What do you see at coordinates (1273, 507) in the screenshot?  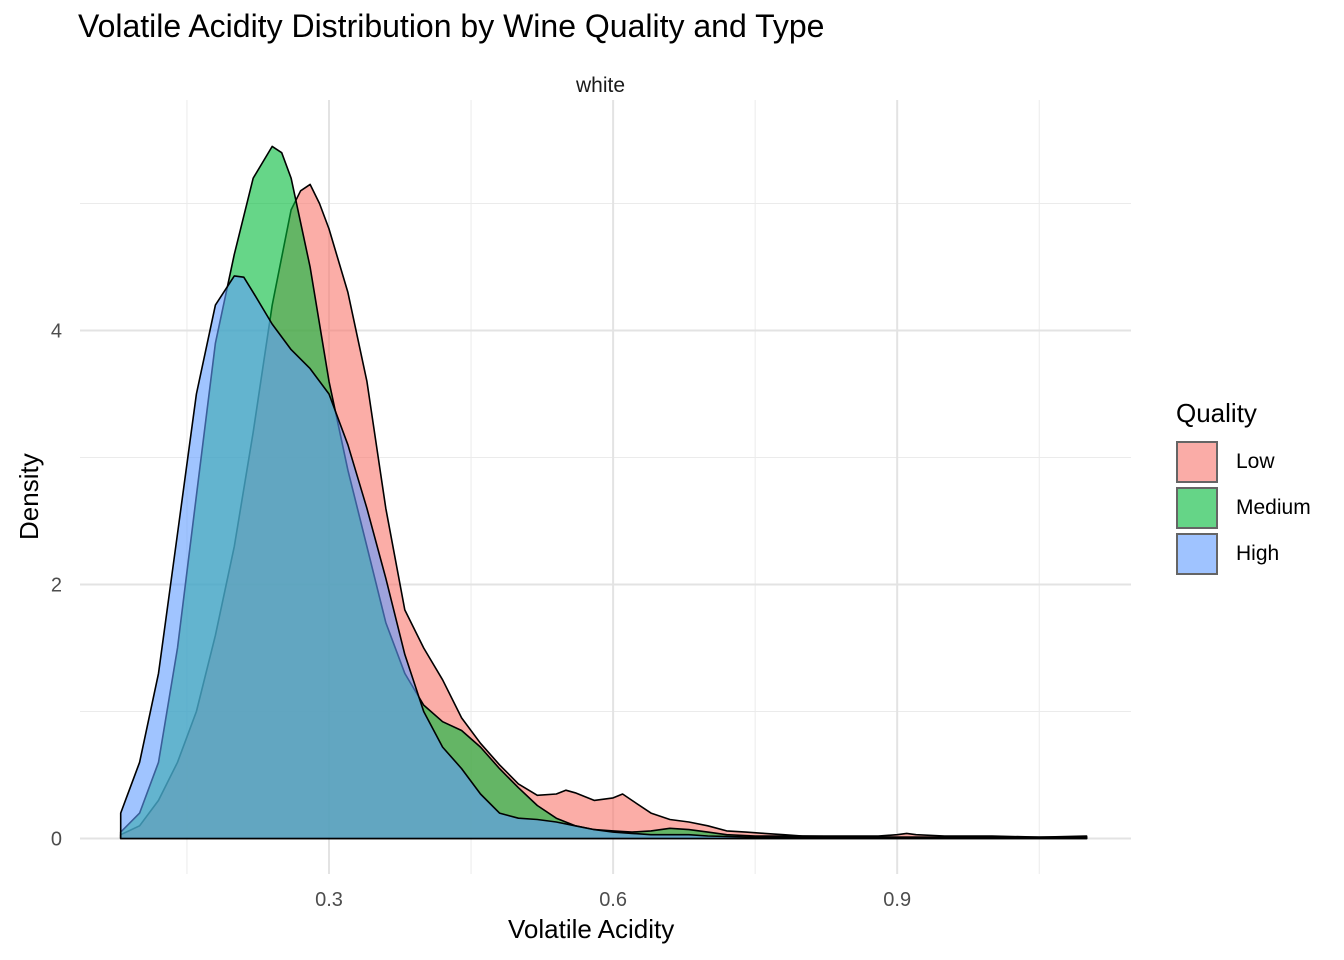 I see `legend-label: Medium` at bounding box center [1273, 507].